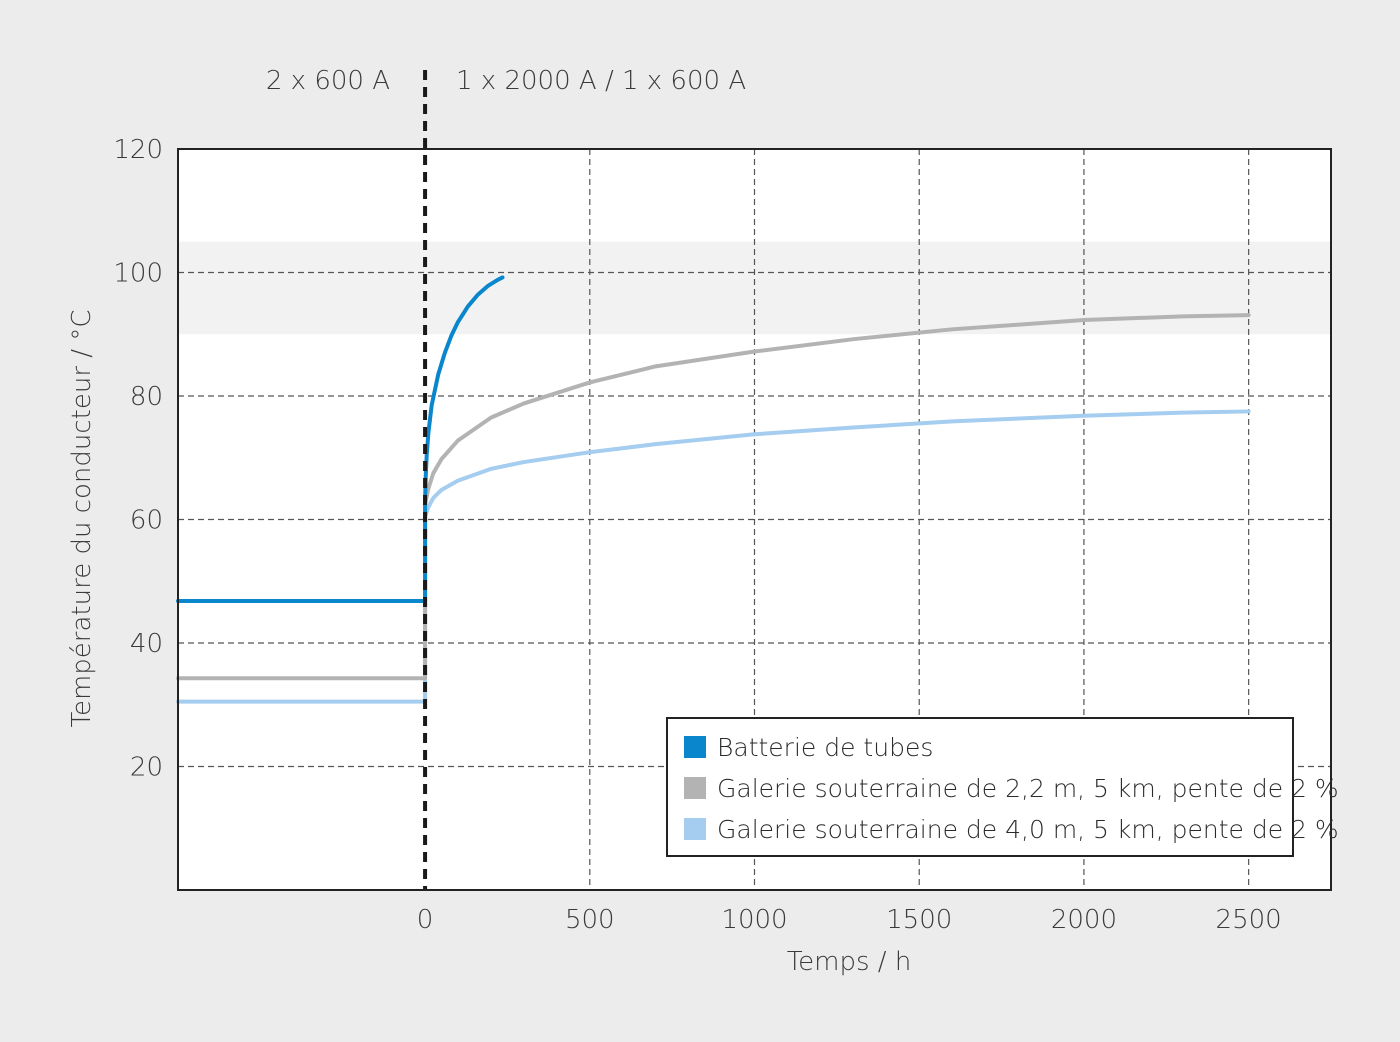 Image resolution: width=1400 pixels, height=1042 pixels. Describe the element at coordinates (1249, 920) in the screenshot. I see `x-tick-label: 2500` at that location.